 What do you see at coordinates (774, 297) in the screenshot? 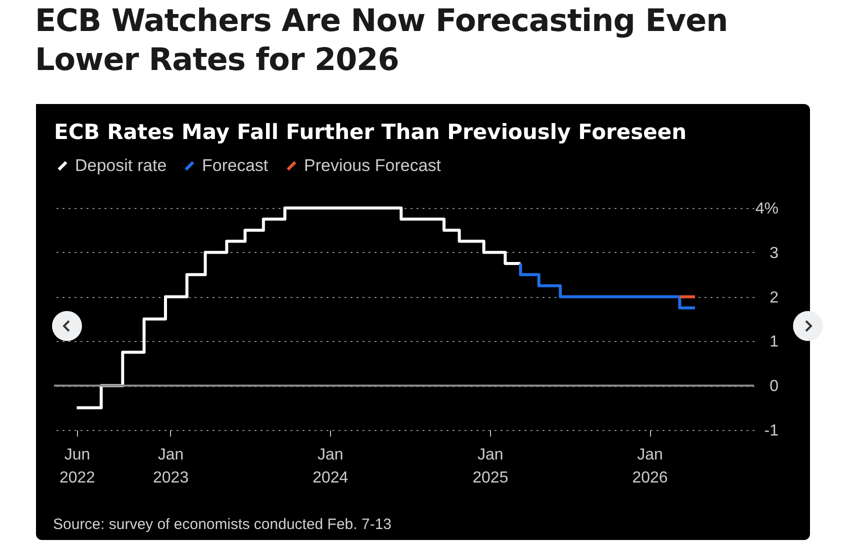
I see `y-tick-label: 2` at bounding box center [774, 297].